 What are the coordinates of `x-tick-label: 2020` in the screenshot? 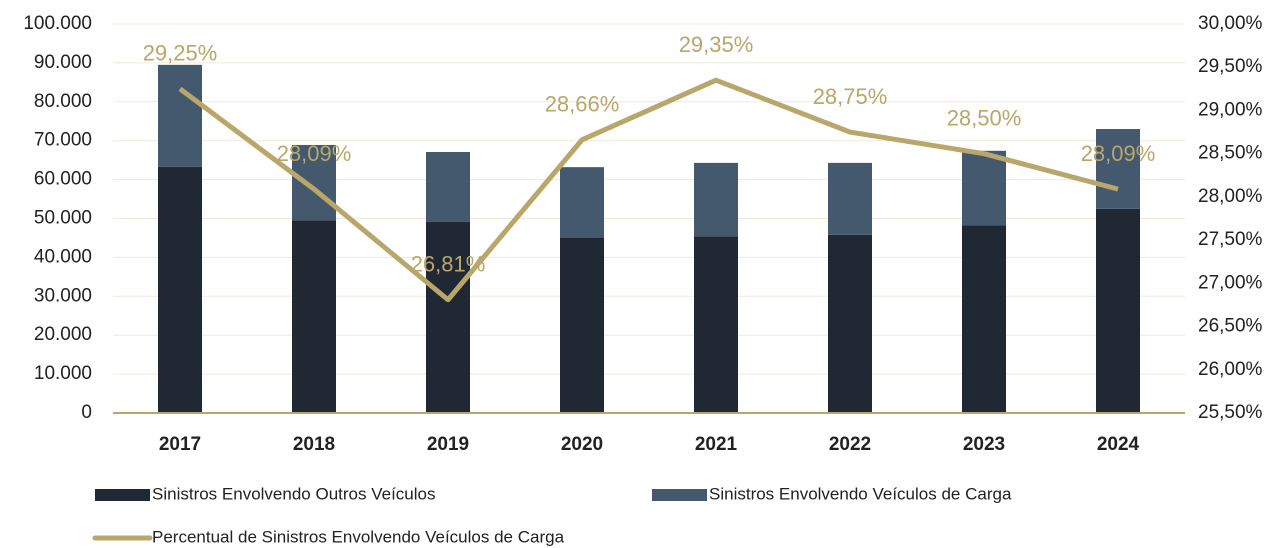 It's located at (582, 444).